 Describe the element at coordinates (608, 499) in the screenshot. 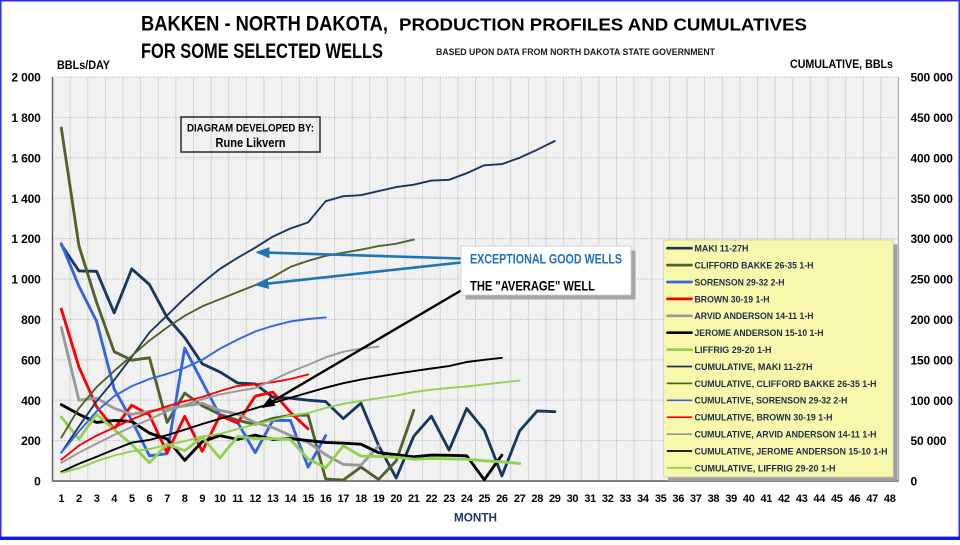

I see `svg-text: 32` at that location.